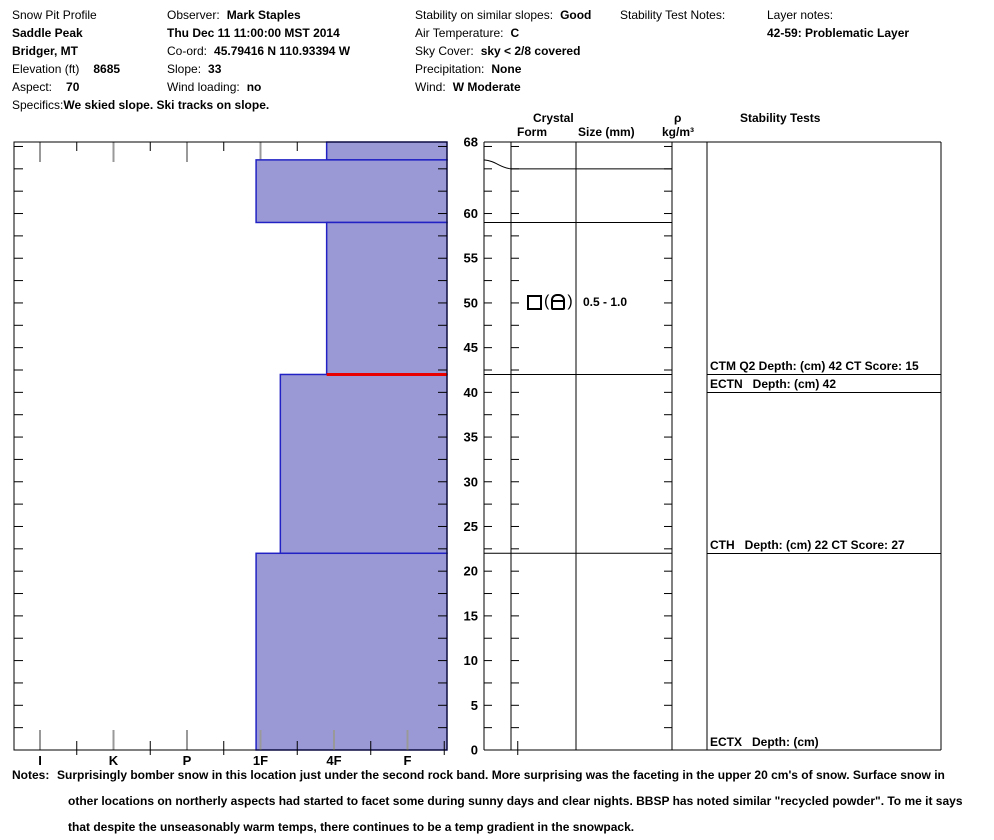  Describe the element at coordinates (468, 87) in the screenshot. I see `wind-row: Wind: W Moderate` at that location.